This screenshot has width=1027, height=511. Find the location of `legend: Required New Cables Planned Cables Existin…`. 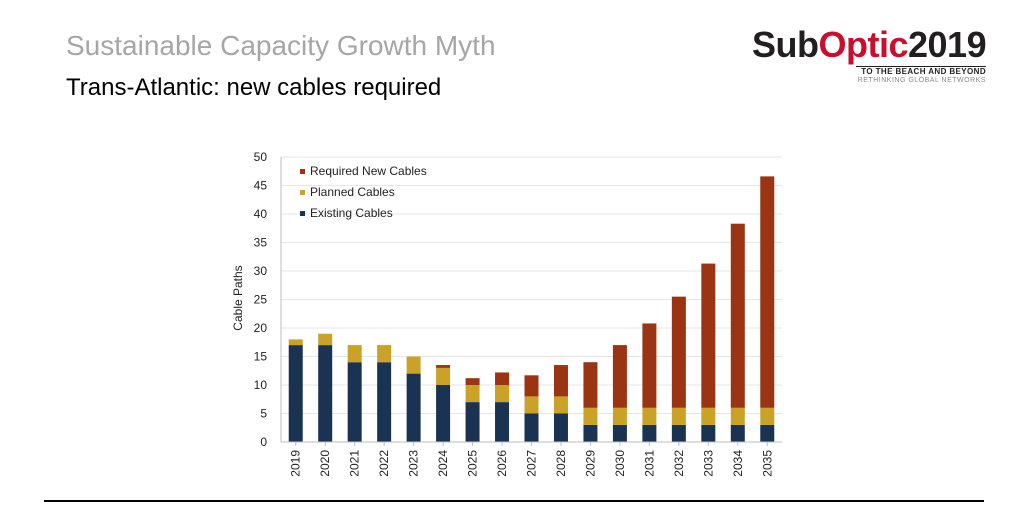

legend: Required New Cables Planned Cables Existin… is located at coordinates (363, 192).